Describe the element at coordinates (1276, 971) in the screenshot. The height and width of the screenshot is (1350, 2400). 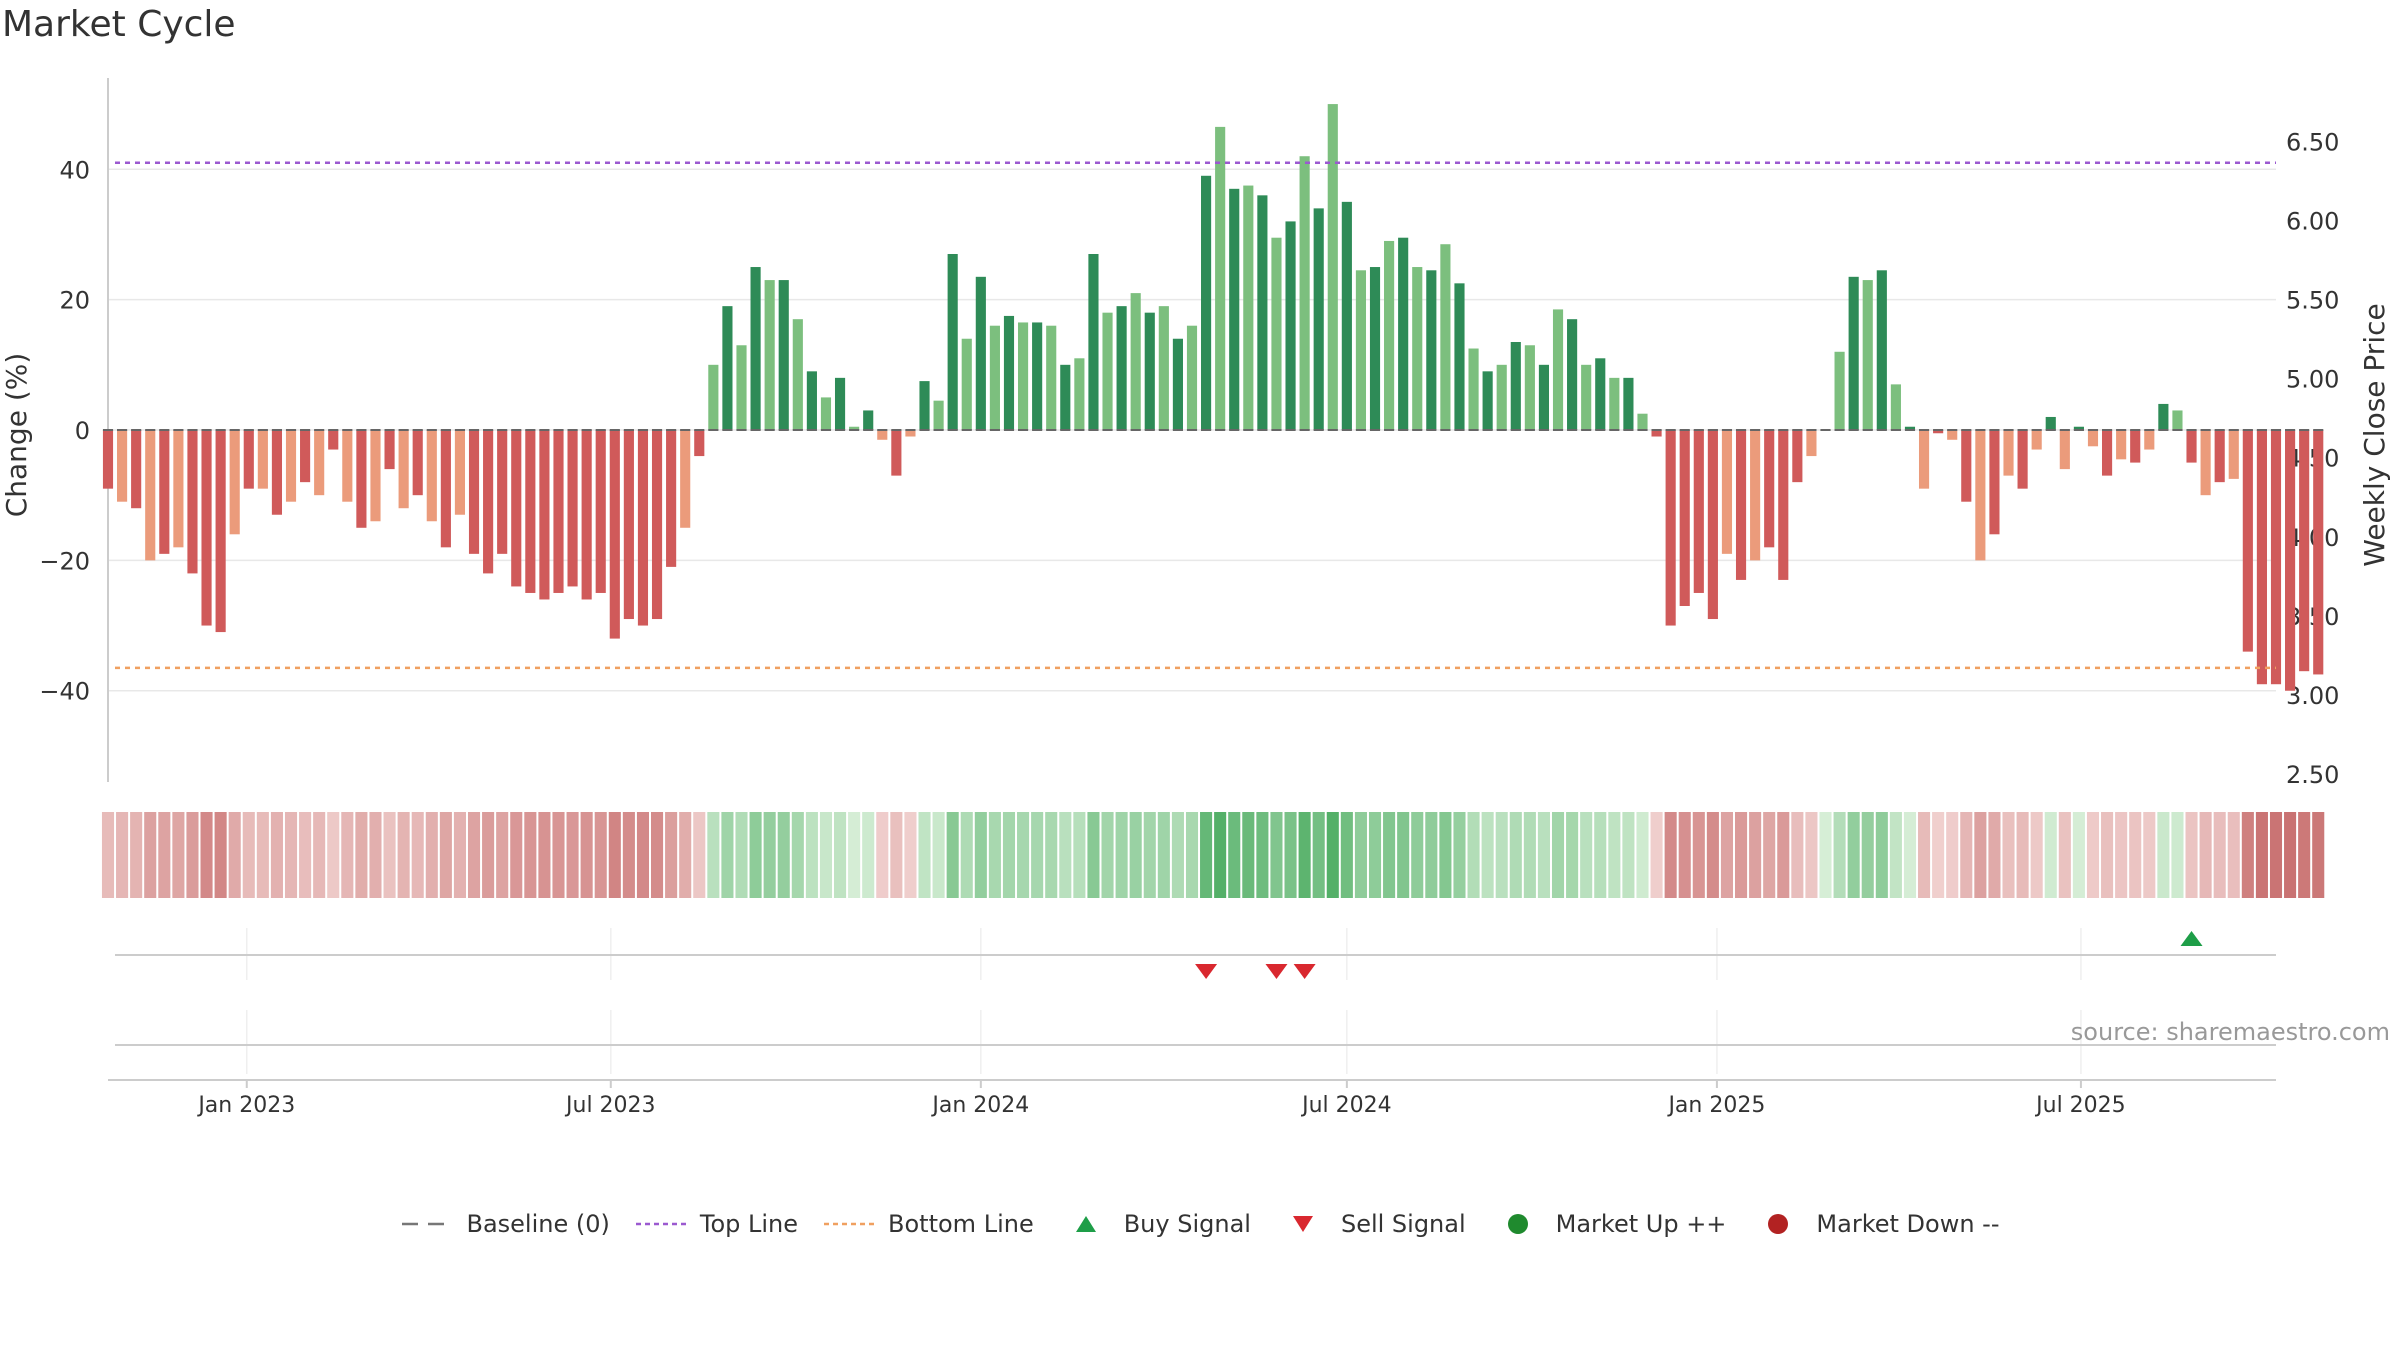
I see `sell-signal-marker` at that location.